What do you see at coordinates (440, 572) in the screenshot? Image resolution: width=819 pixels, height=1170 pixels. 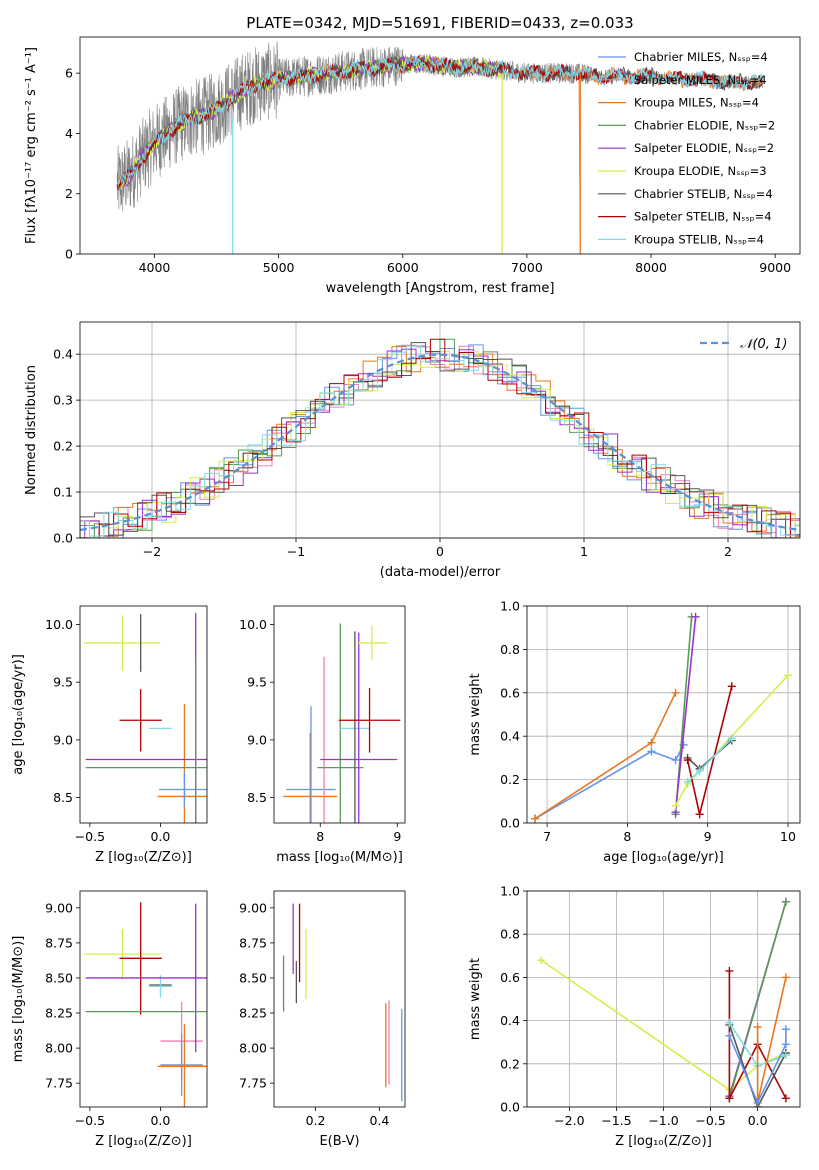 I see `x-axis-label: (data-model)/error` at bounding box center [440, 572].